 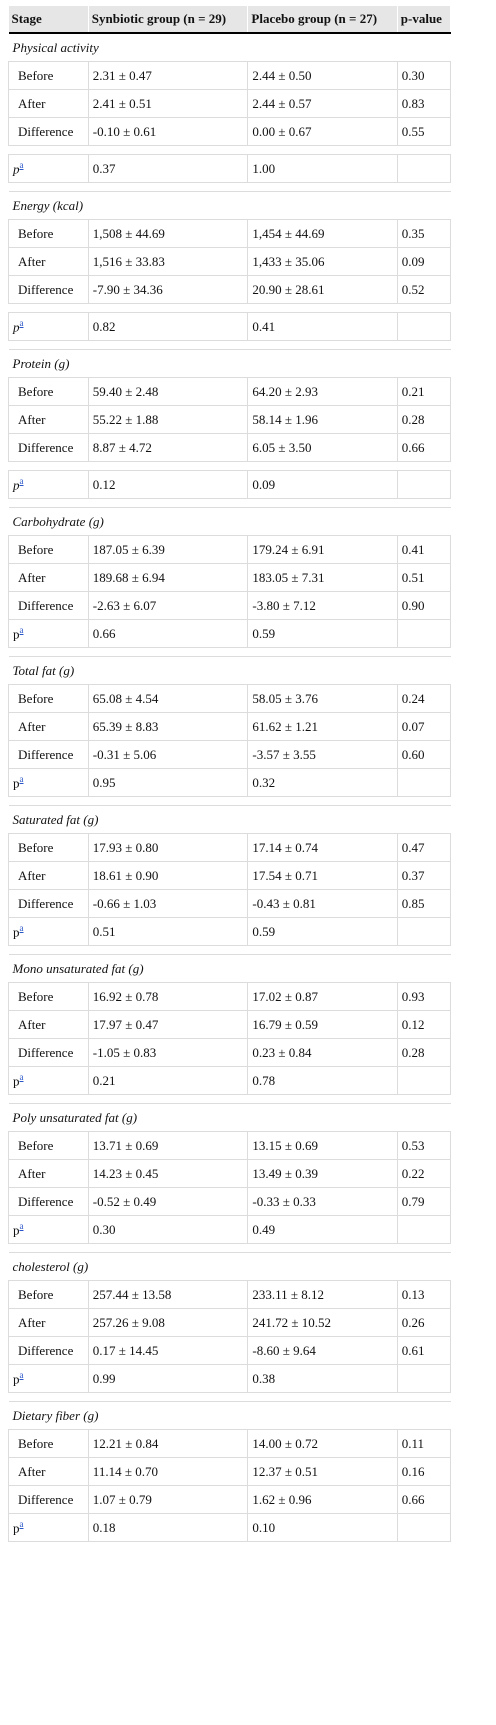 What do you see at coordinates (322, 1201) in the screenshot?
I see `value-cell: -0.33 ± 0.33` at bounding box center [322, 1201].